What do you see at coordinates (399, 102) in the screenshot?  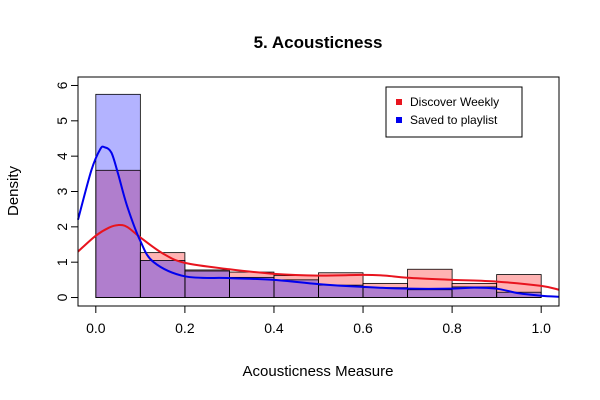 I see `legend-swatch-discover-weekly` at bounding box center [399, 102].